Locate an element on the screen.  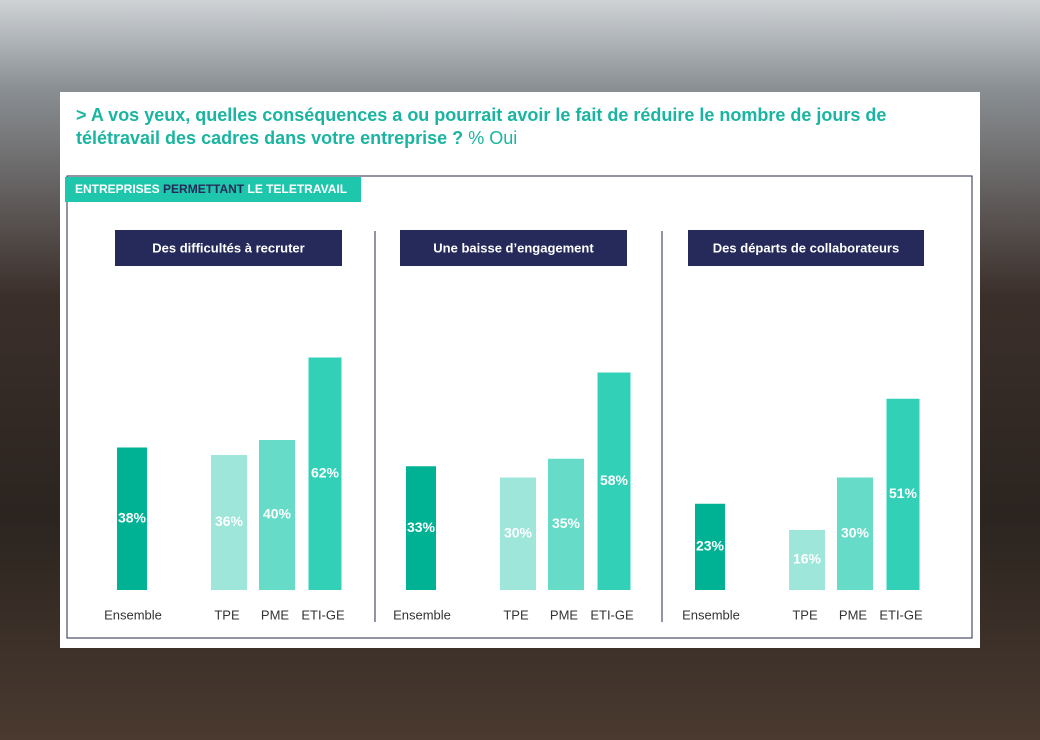
panel-title: Des départs de collaborateurs is located at coordinates (806, 247).